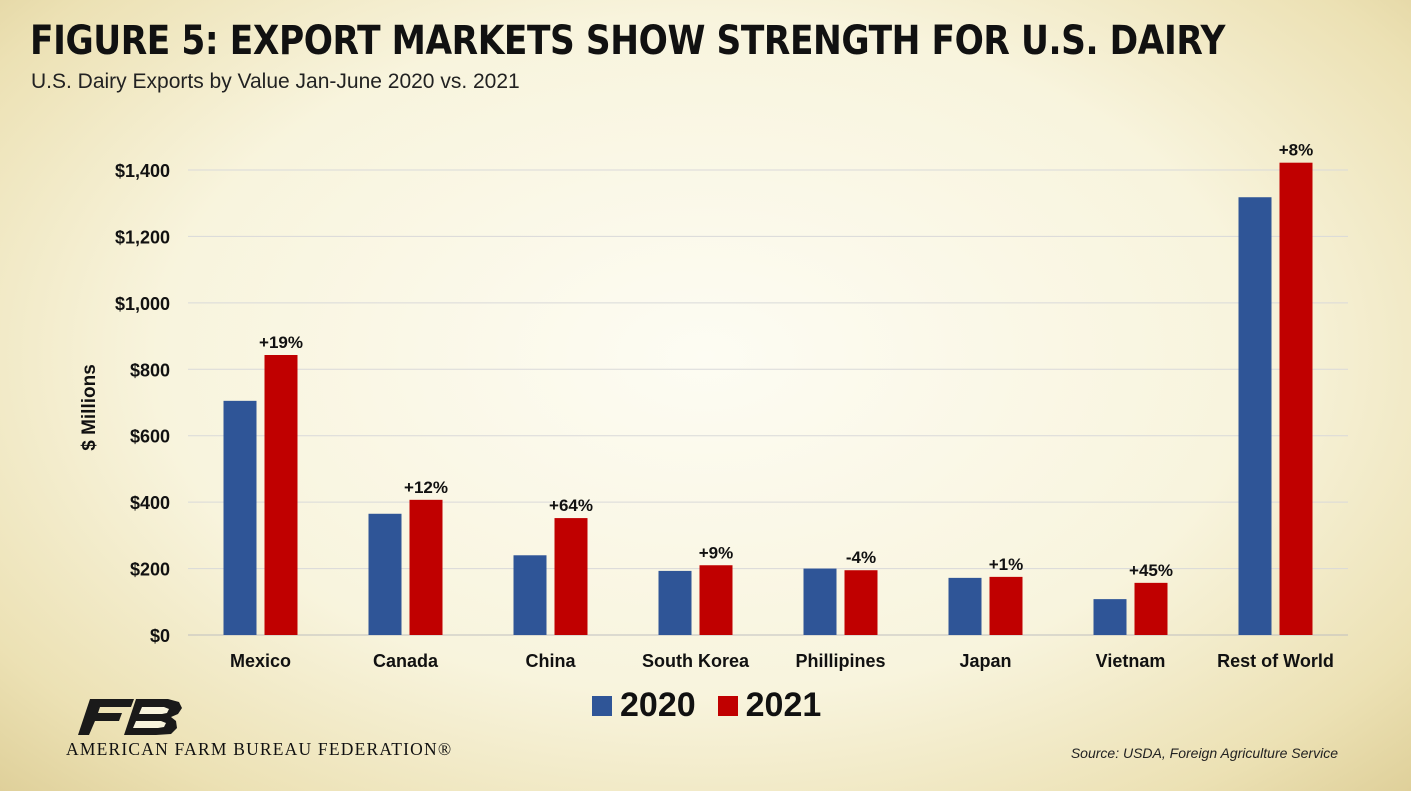 This screenshot has height=791, width=1411. Describe the element at coordinates (142, 304) in the screenshot. I see `y-tick-label: $1,000` at that location.